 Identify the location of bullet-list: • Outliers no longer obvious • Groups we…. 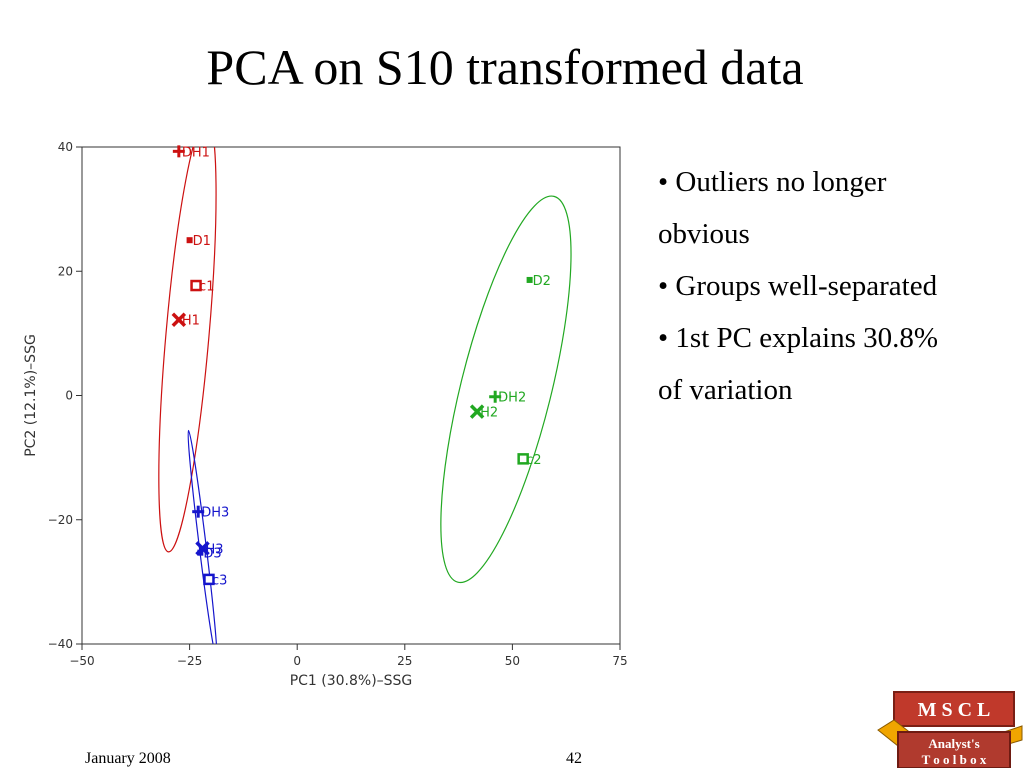
(833, 286).